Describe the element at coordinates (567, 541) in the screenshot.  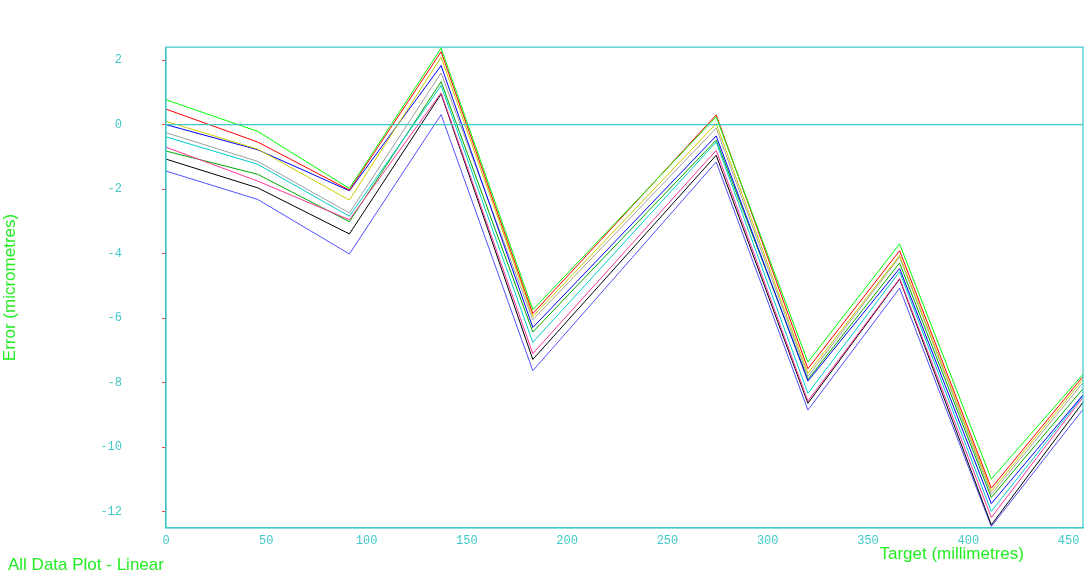
I see `x-tick-label: 200` at that location.